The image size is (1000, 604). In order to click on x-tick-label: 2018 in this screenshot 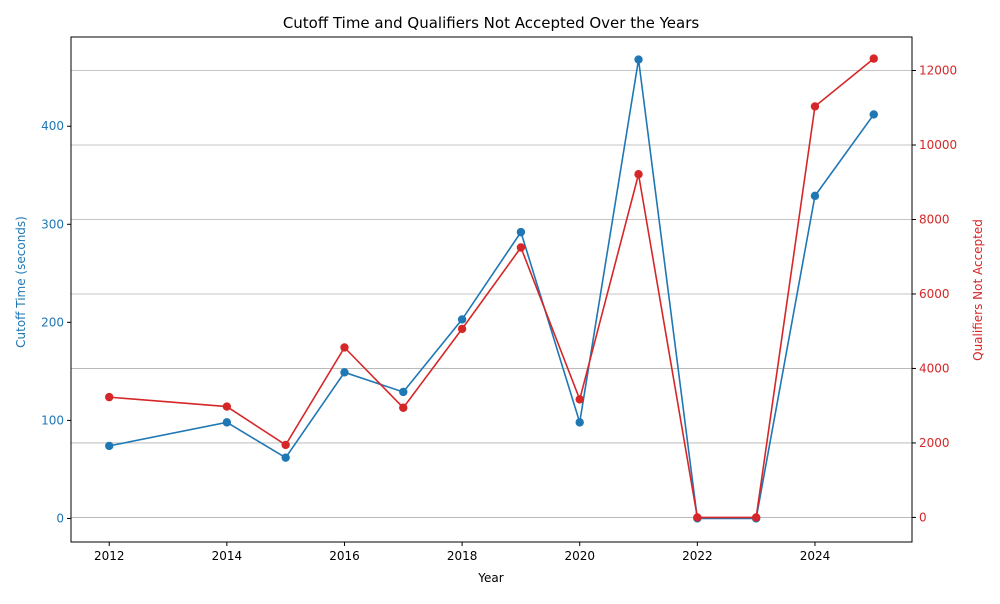, I will do `click(462, 556)`.